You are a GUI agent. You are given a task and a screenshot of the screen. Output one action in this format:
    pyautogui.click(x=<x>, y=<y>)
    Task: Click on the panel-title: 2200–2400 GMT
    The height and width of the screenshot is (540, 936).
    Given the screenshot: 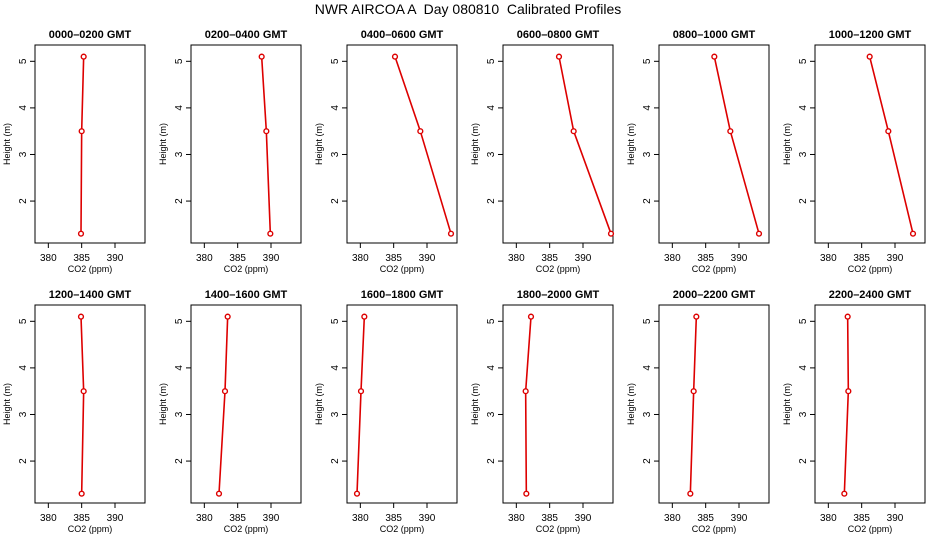 What is the action you would take?
    pyautogui.click(x=870, y=295)
    